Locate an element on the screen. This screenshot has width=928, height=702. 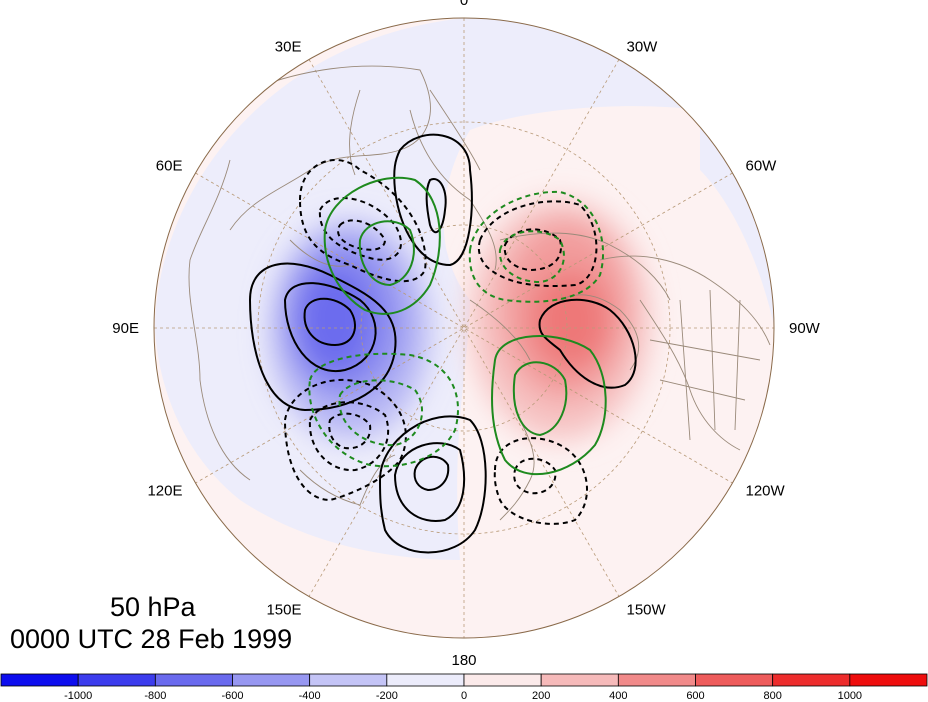
colorbar-tick-label: 200 is located at coordinates (541, 696).